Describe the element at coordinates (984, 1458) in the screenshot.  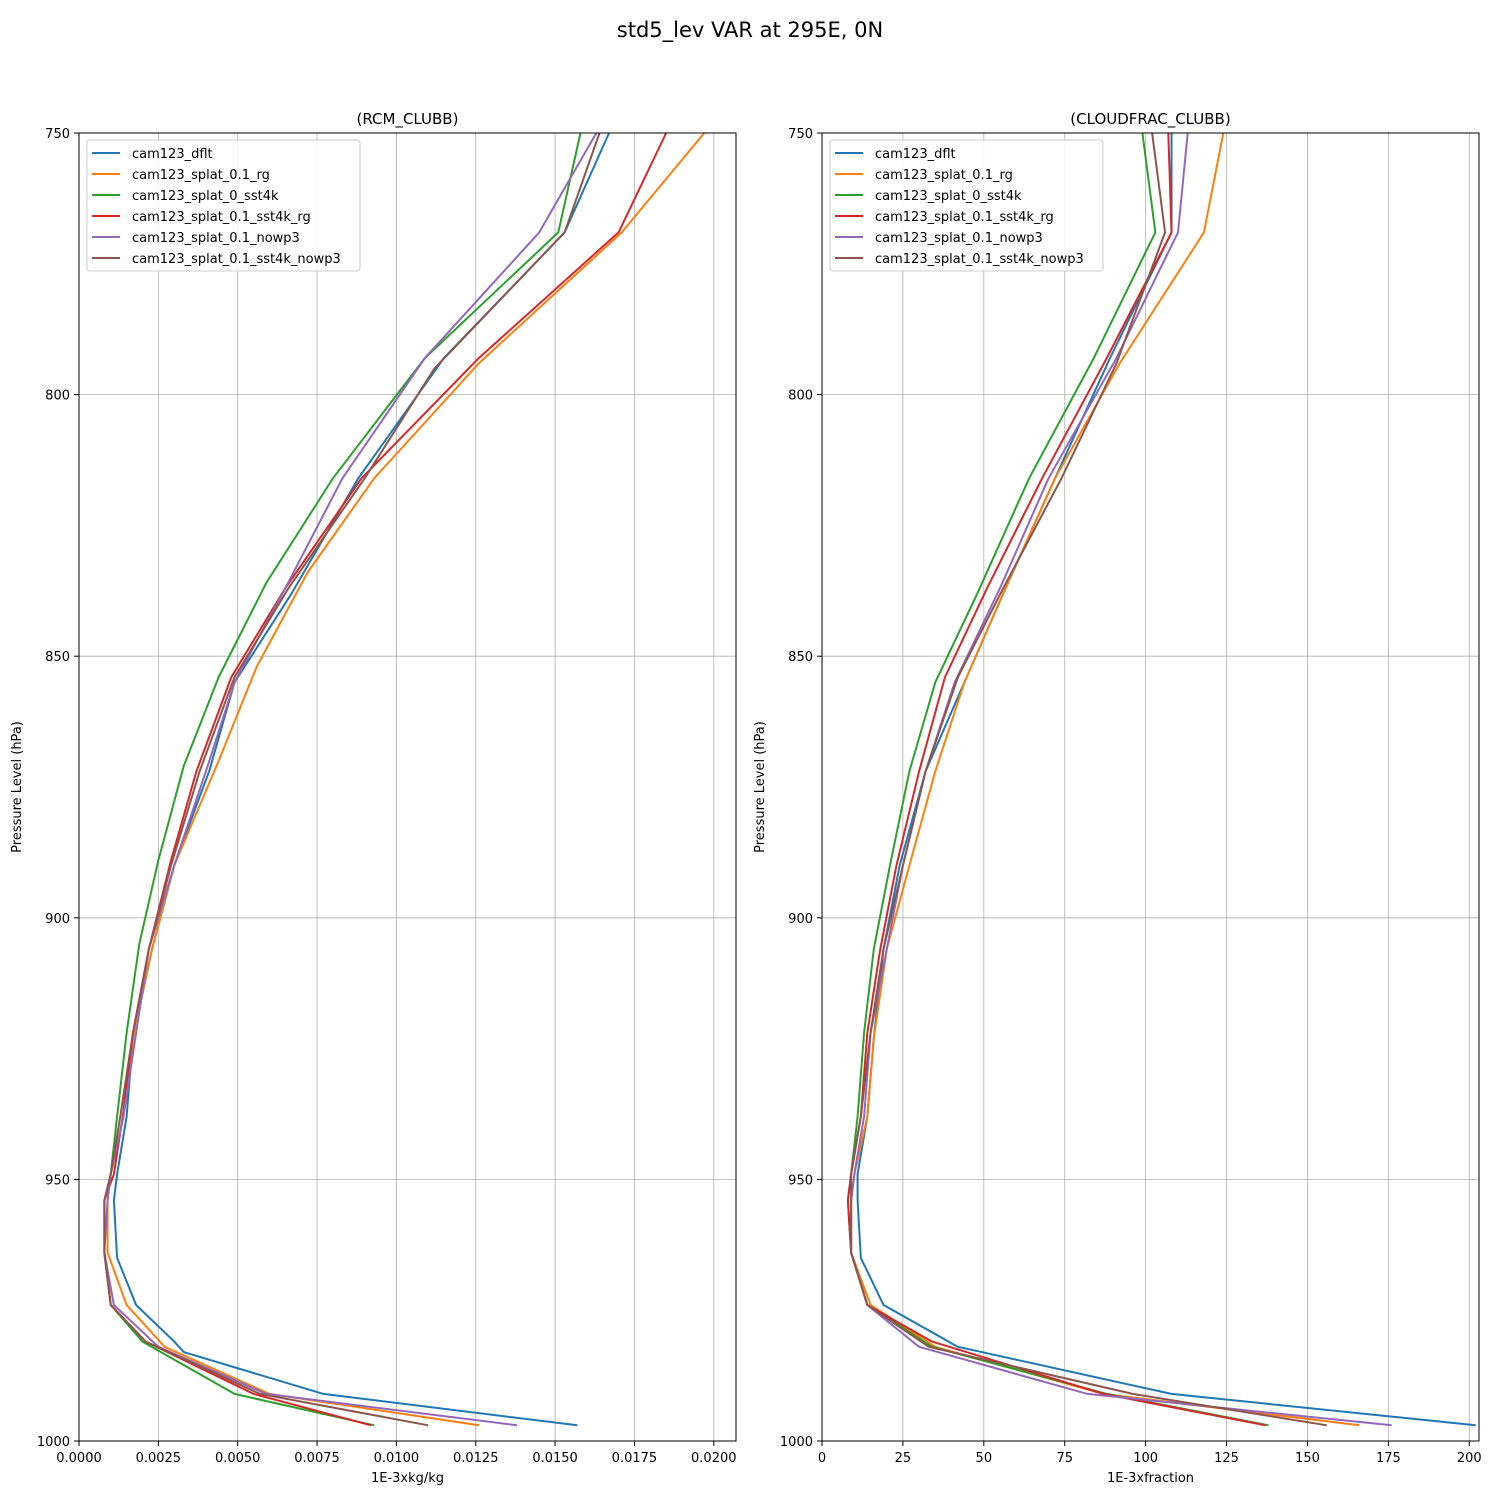
I see `x-tick-label: 50` at that location.